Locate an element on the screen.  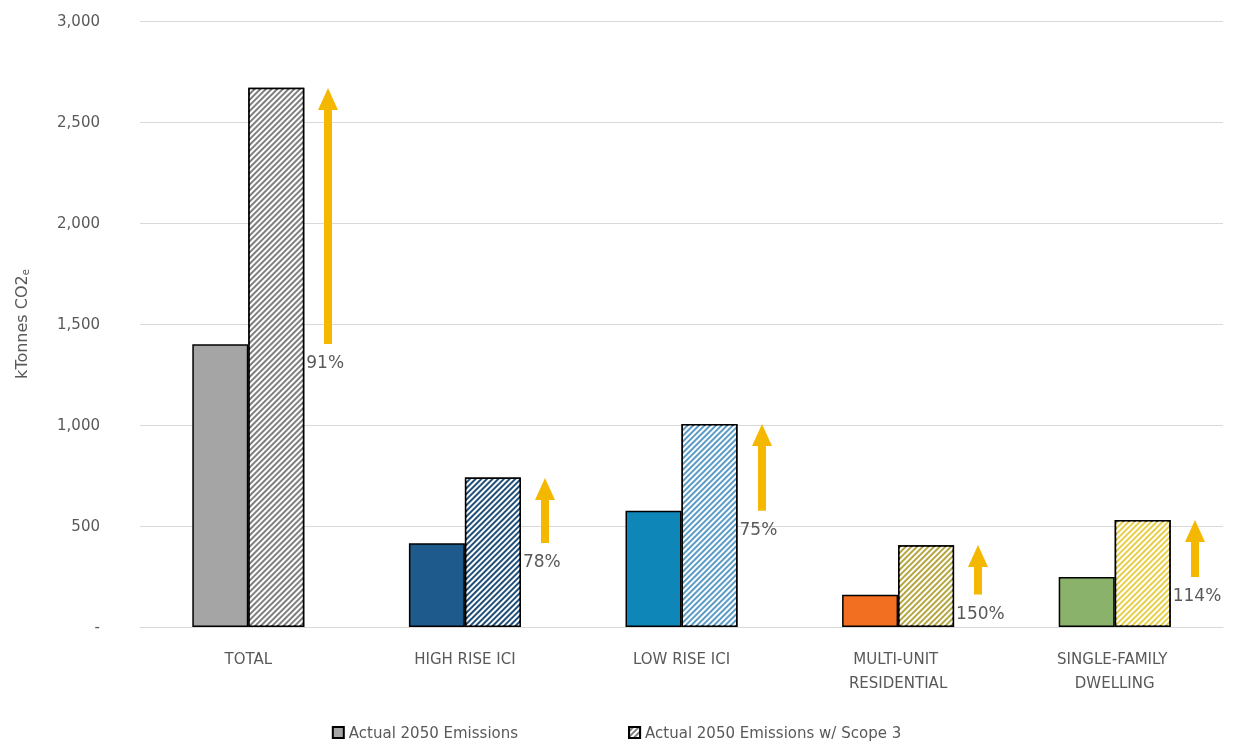
y-axis-title: kTonnes CO2e is located at coordinates (21, 324).